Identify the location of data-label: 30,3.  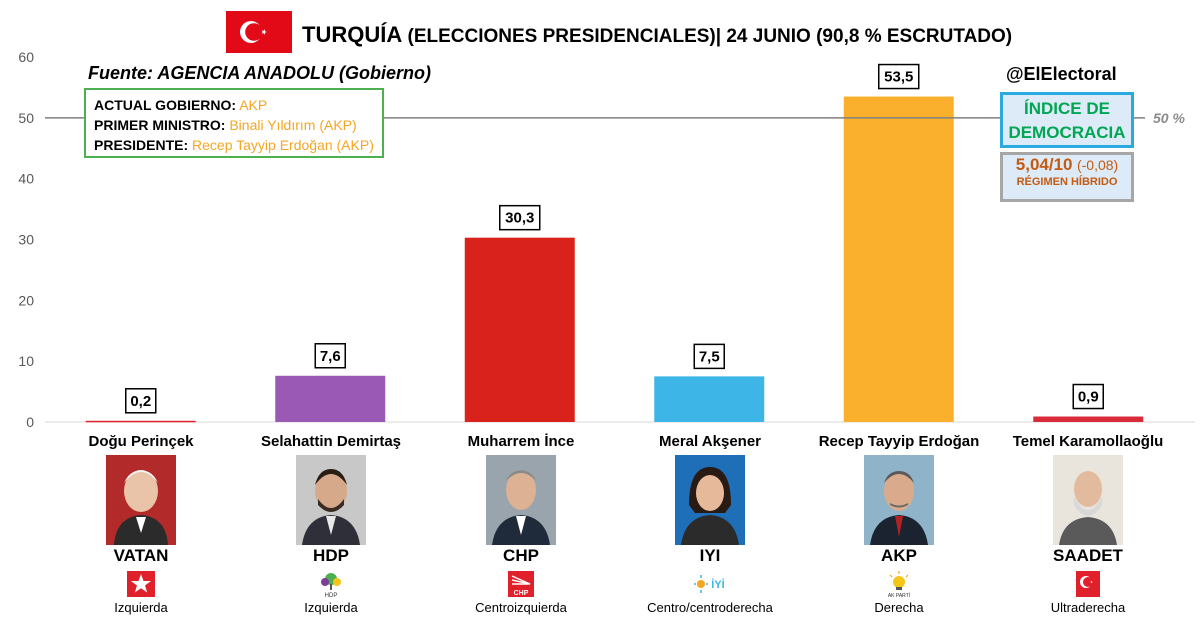
(519, 218).